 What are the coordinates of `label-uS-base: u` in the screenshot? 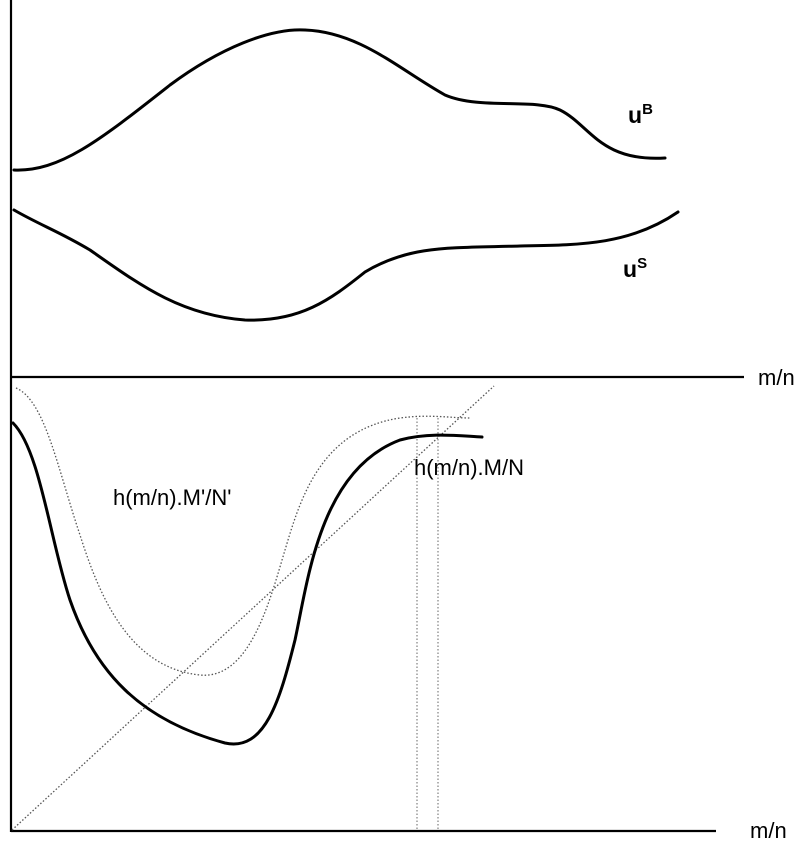 It's located at (630, 269).